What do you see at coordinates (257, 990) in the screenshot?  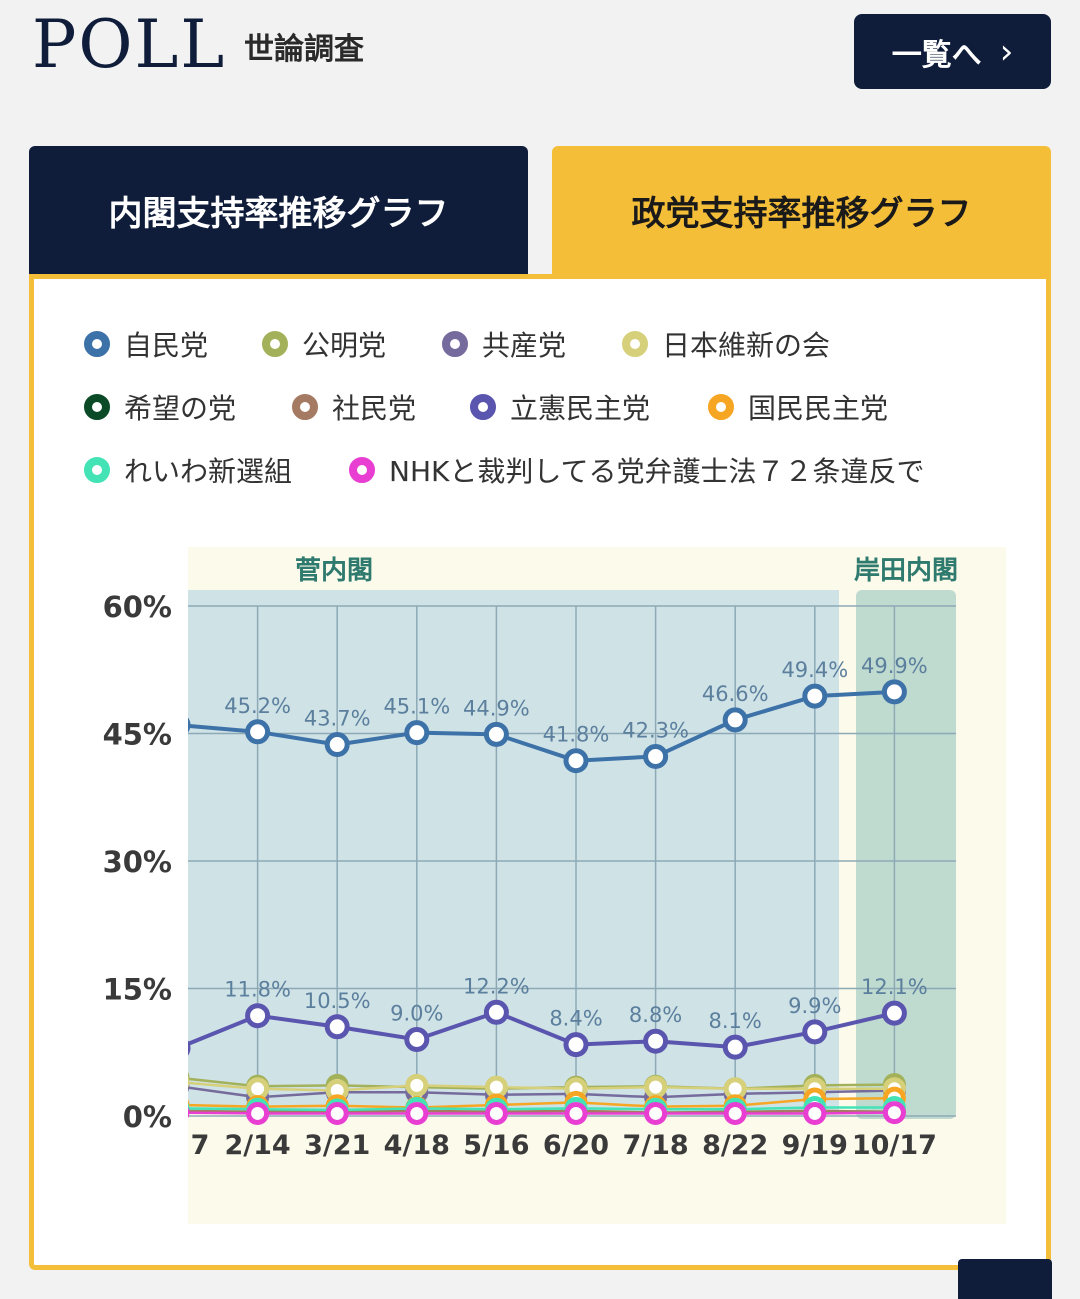 I see `data-label: 11.8%` at bounding box center [257, 990].